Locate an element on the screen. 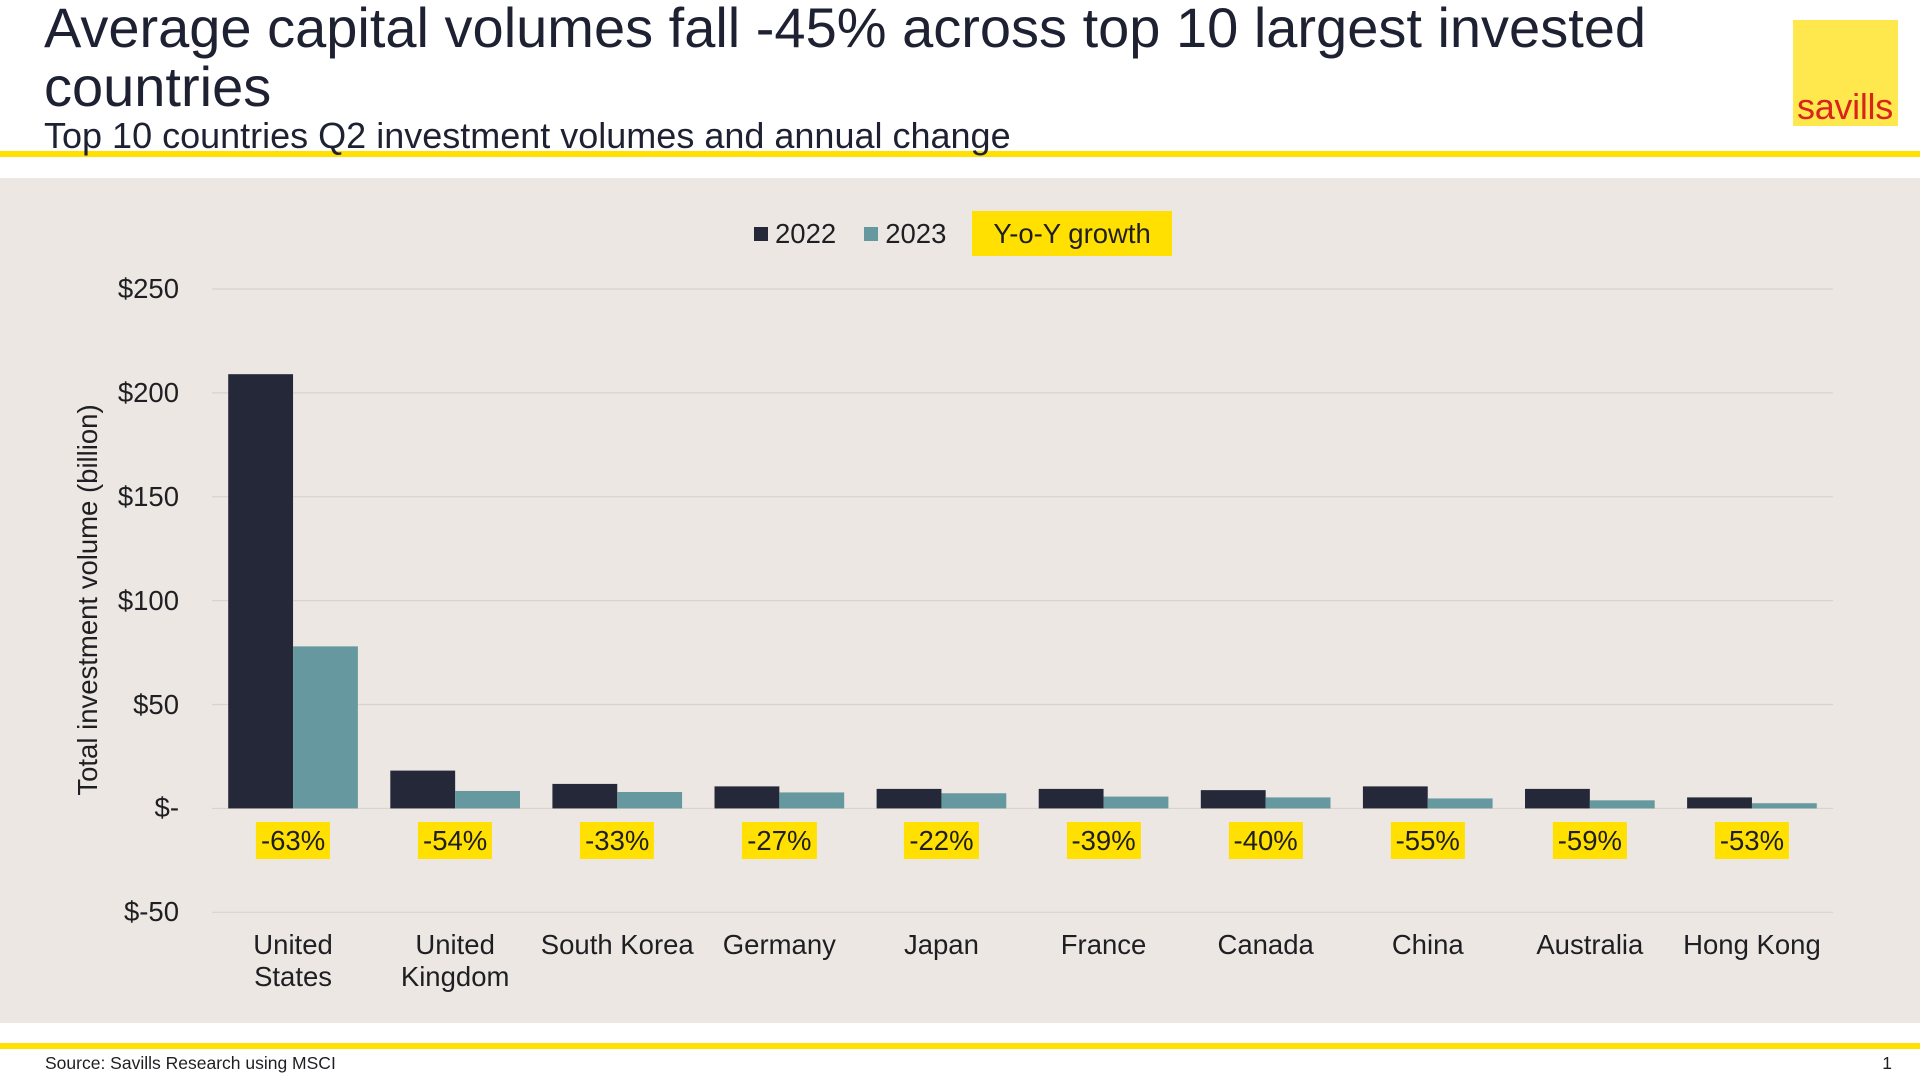  category-label: United States is located at coordinates (293, 960).